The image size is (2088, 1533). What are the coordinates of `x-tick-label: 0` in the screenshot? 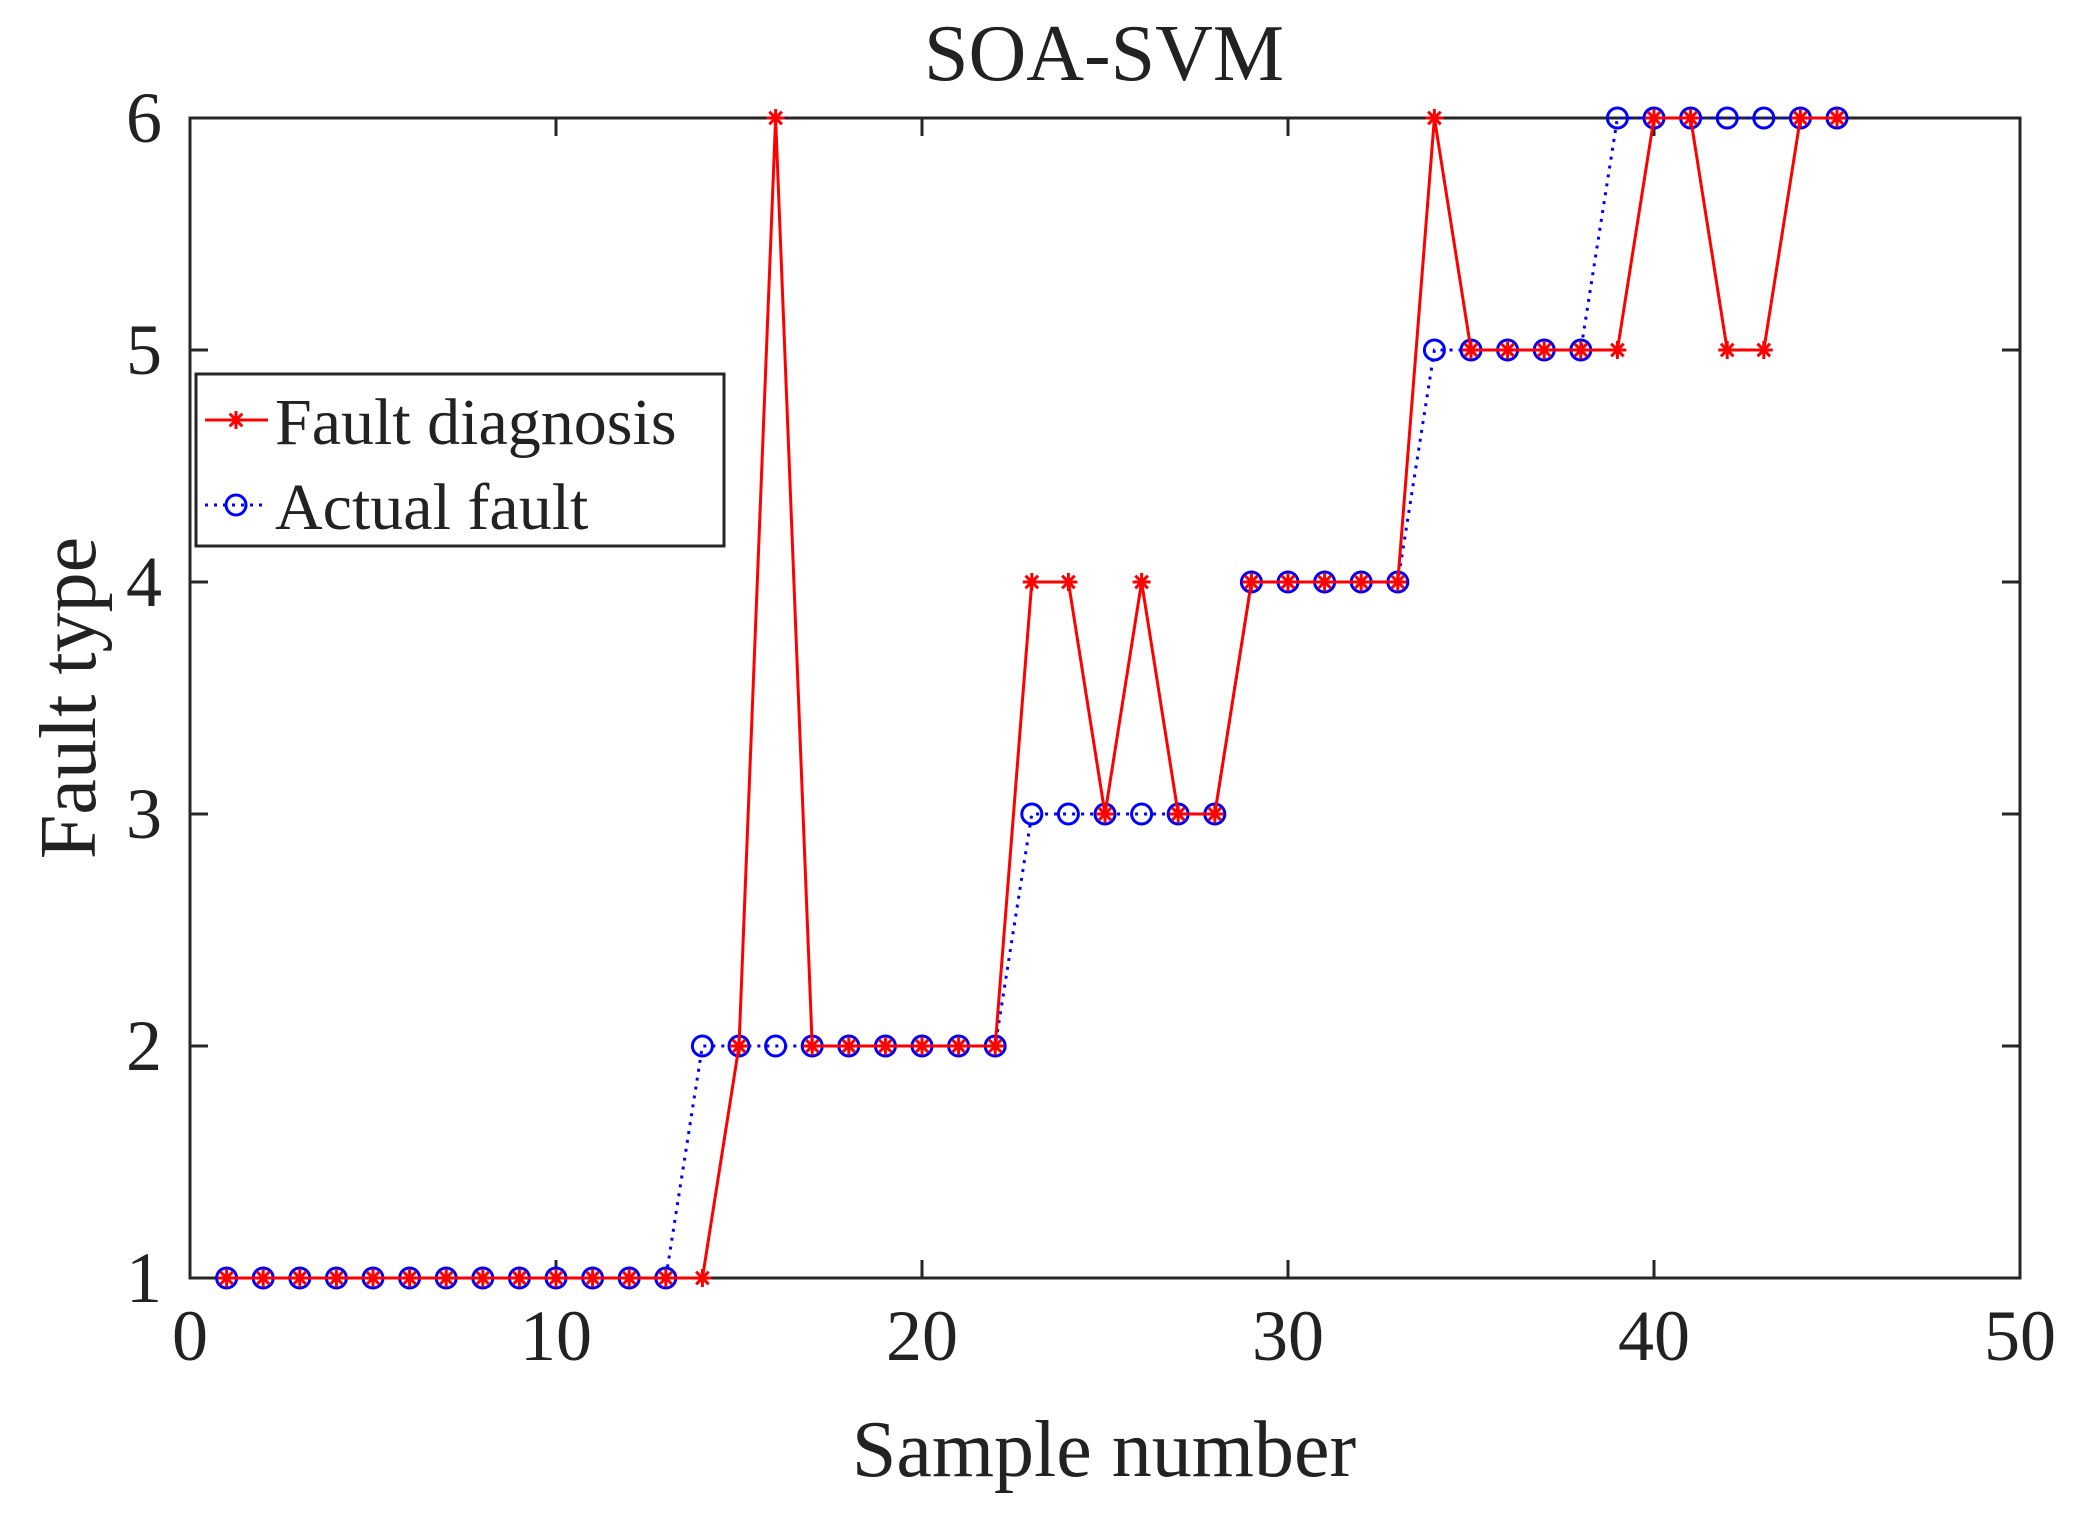 It's located at (190, 1336).